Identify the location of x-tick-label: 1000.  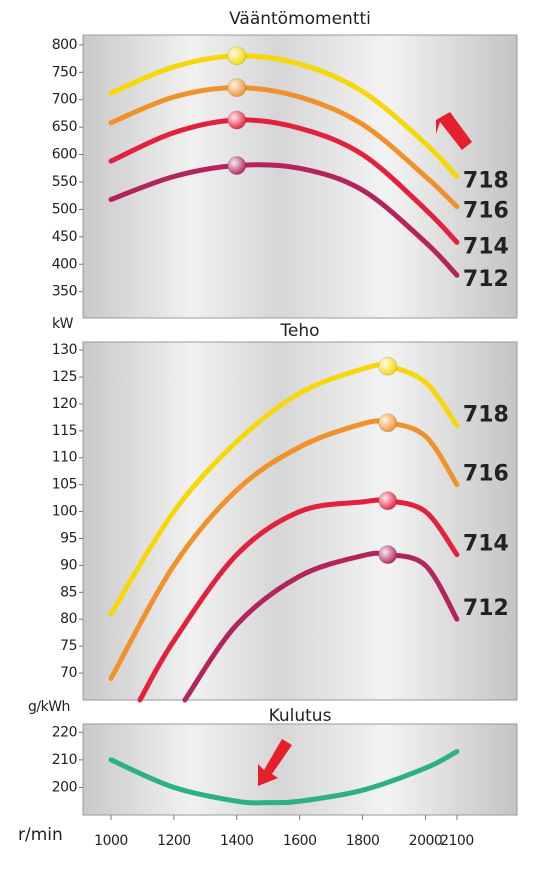
(111, 841).